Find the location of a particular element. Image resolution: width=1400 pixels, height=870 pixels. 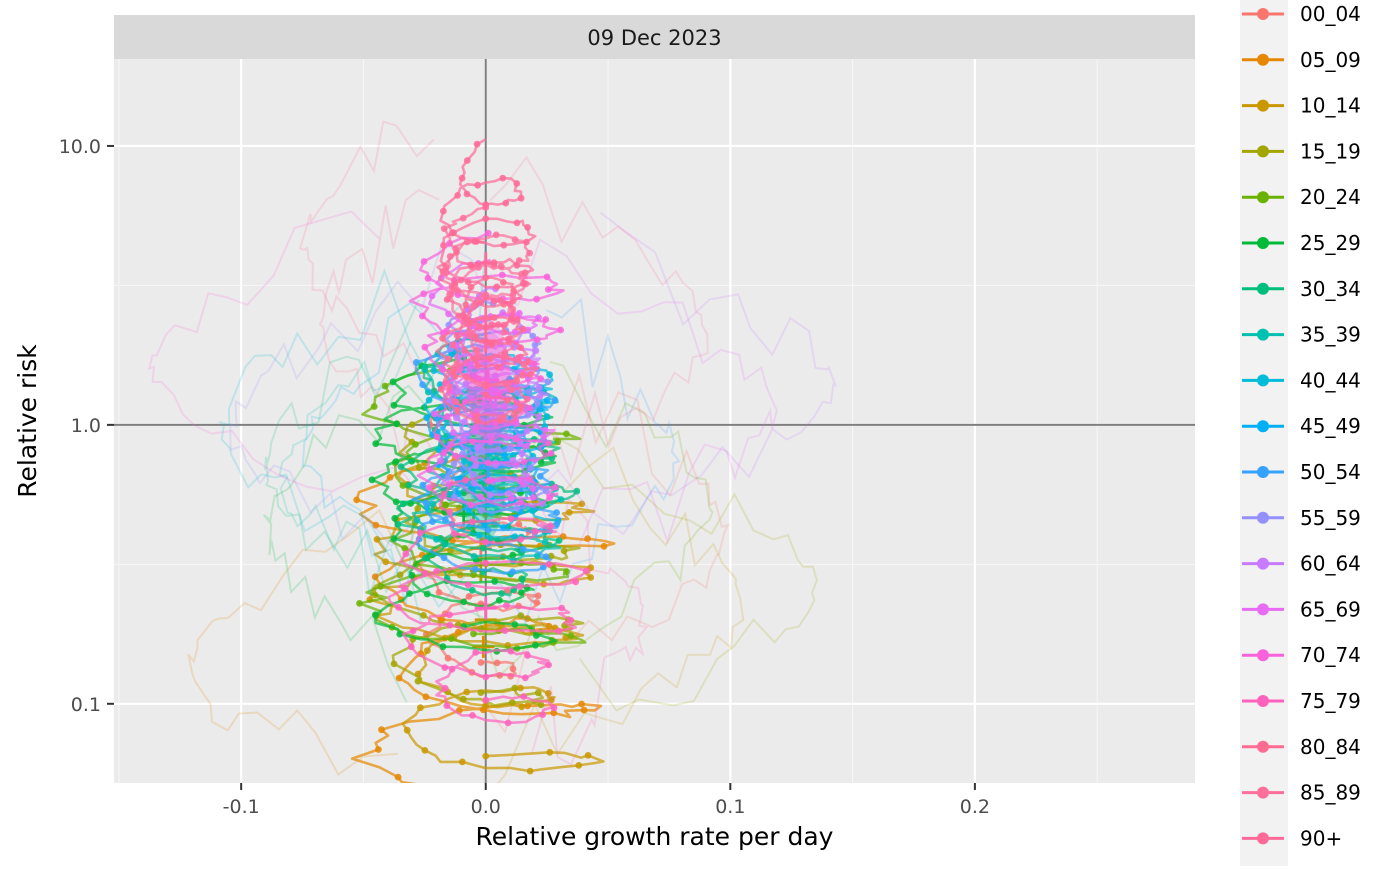

legend-item-40_44: 40_44 is located at coordinates (1301, 380).